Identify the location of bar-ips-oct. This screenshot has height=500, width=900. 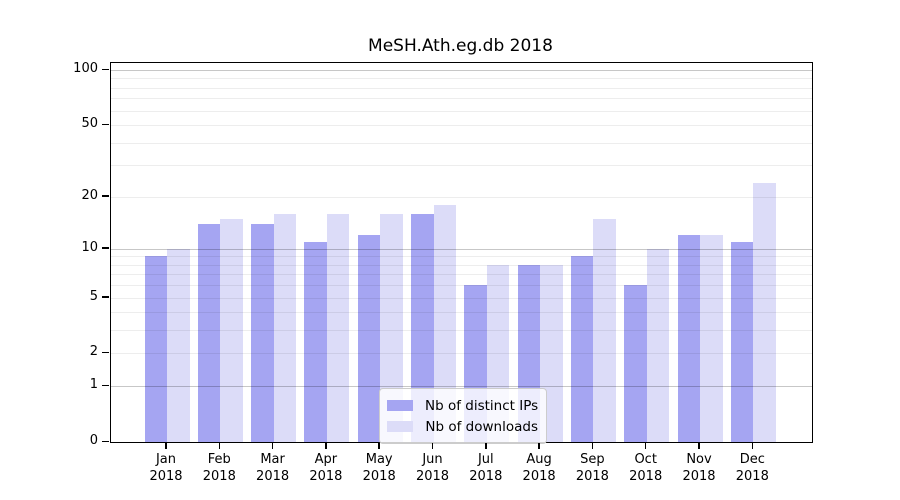
(635, 363).